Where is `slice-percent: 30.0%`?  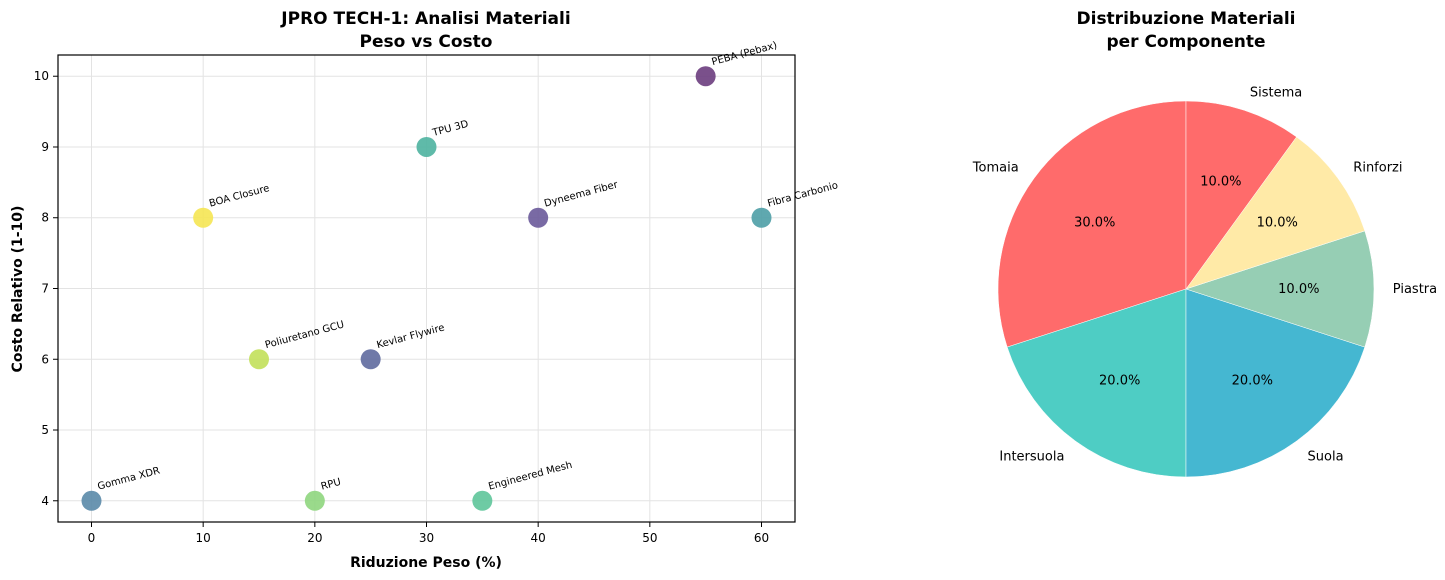 slice-percent: 30.0% is located at coordinates (1094, 223).